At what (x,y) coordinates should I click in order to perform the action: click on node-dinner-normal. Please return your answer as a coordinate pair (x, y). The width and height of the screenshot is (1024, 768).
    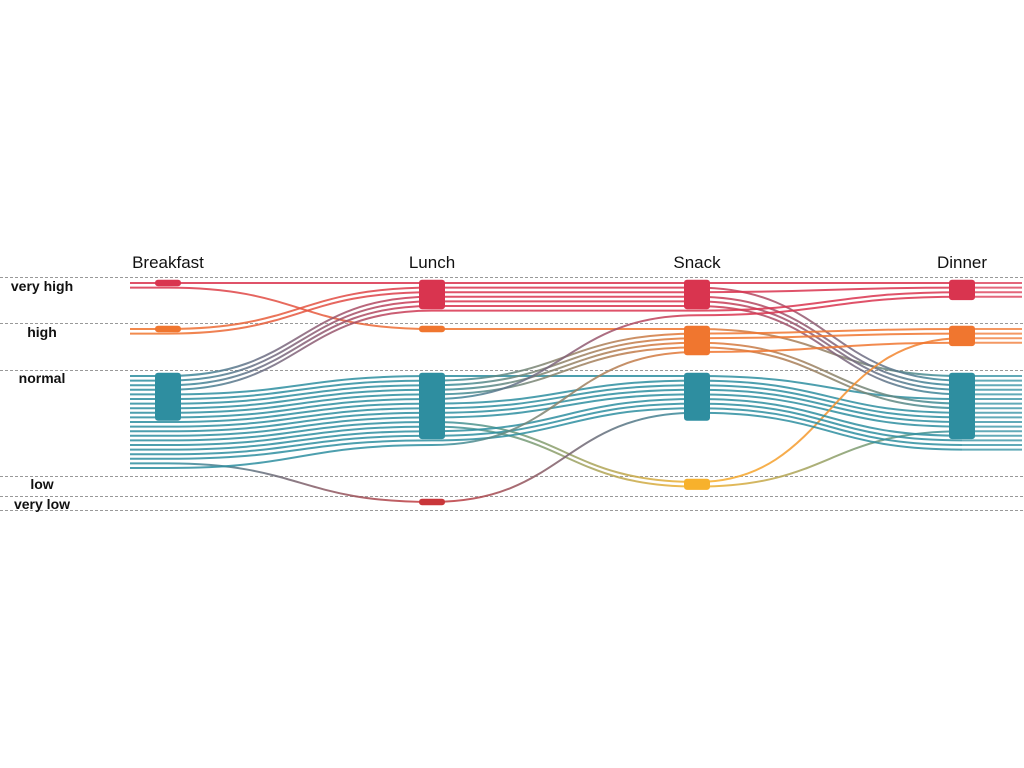
    Looking at the image, I should click on (962, 406).